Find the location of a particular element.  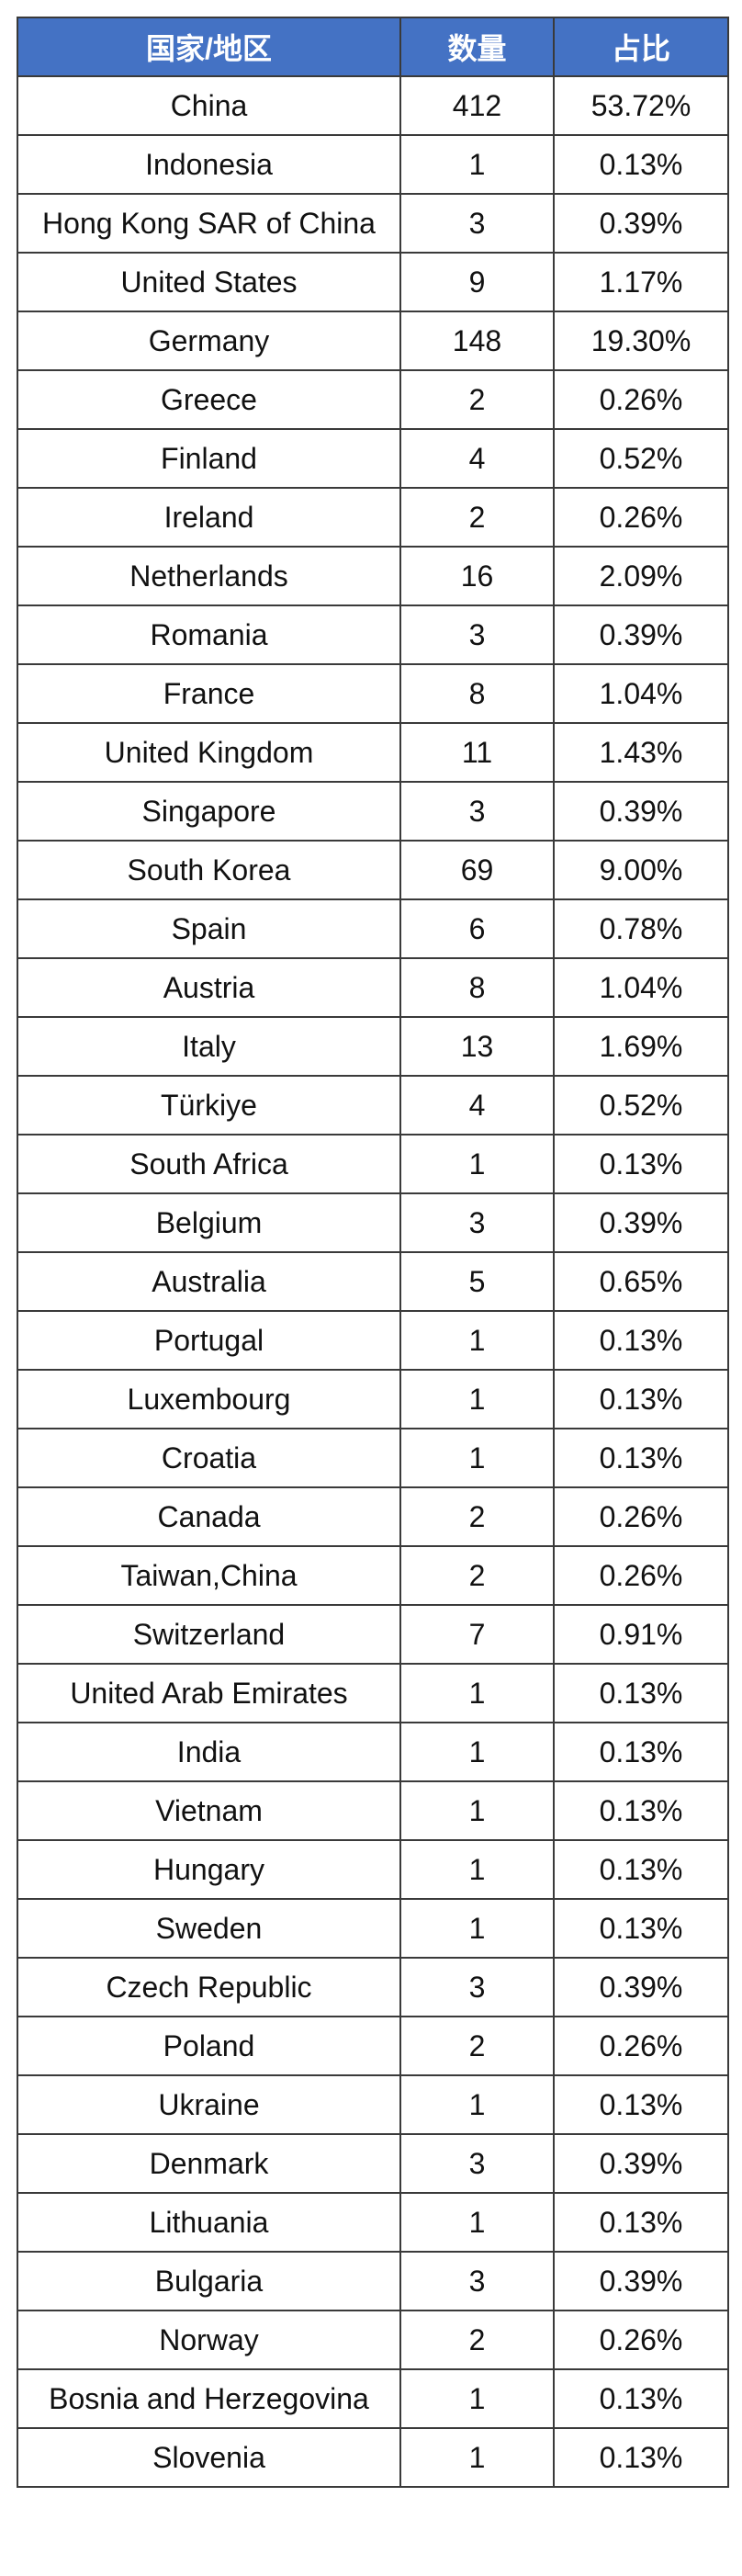

table-row: Australia 5 0.65% is located at coordinates (373, 1281).